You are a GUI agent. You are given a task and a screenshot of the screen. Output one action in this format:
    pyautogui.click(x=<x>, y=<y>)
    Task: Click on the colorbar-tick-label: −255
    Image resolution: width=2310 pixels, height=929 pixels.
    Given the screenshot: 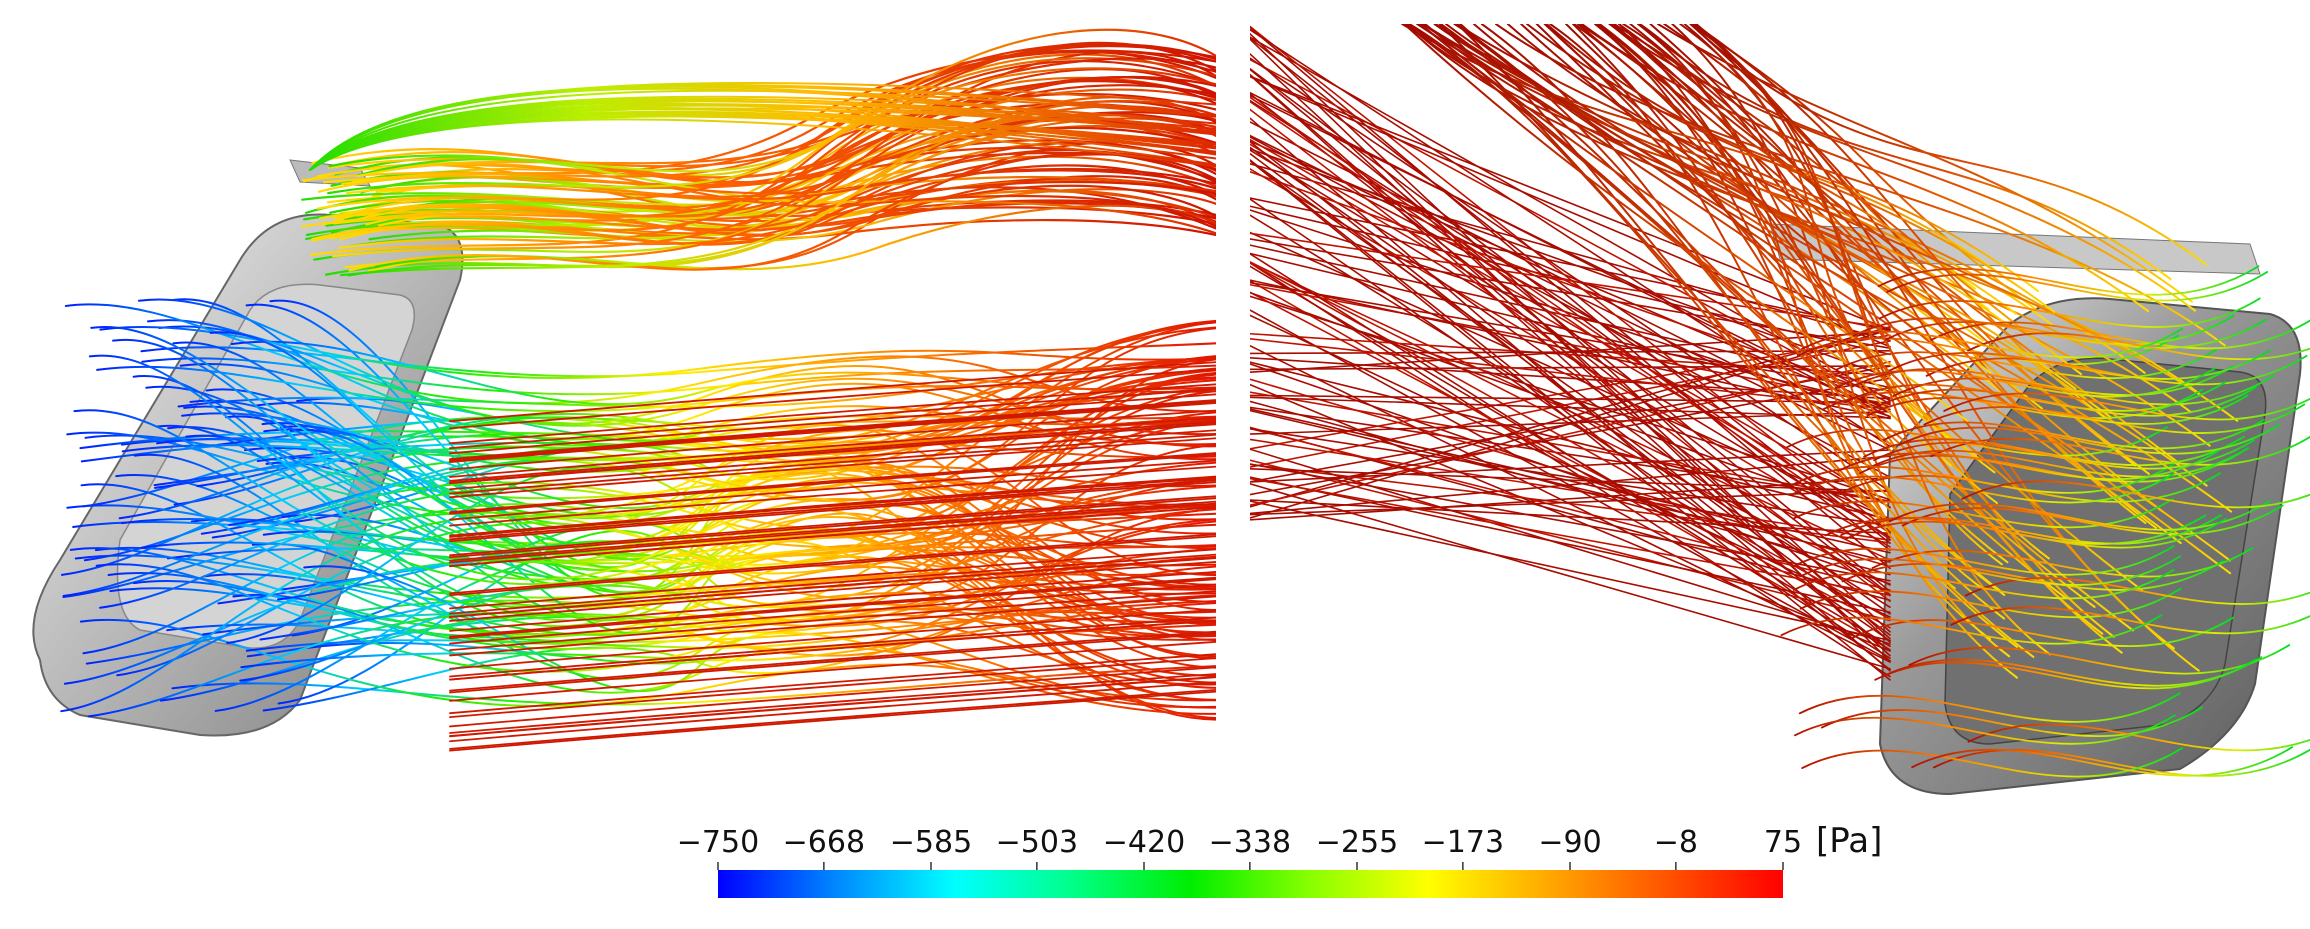 What is the action you would take?
    pyautogui.click(x=1357, y=842)
    